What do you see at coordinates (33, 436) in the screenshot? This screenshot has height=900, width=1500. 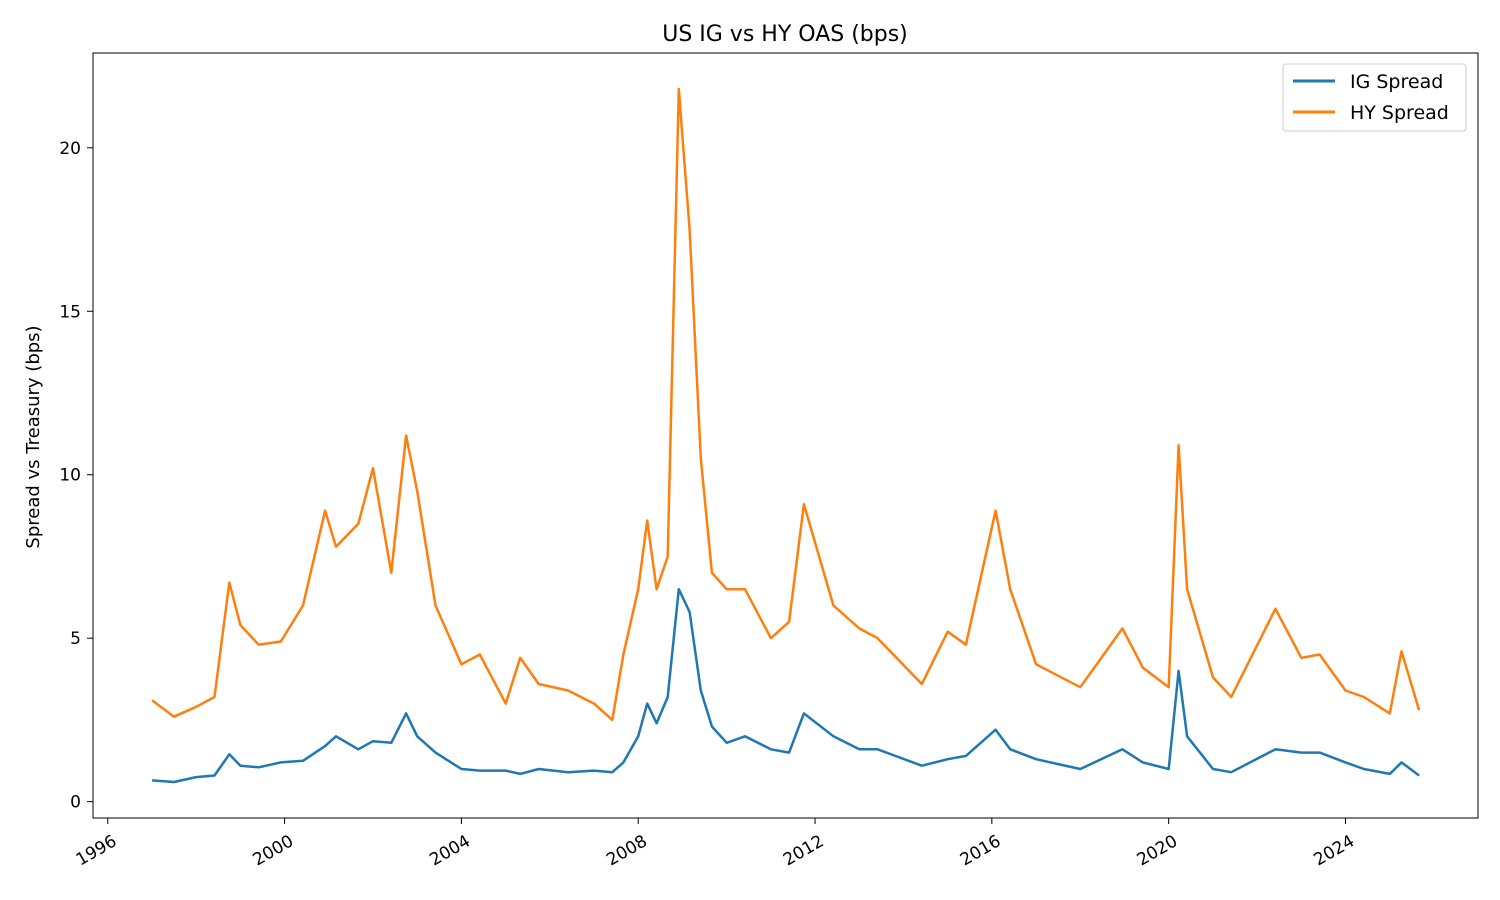 I see `y-axis-label: Spread vs Treasury (bps)` at bounding box center [33, 436].